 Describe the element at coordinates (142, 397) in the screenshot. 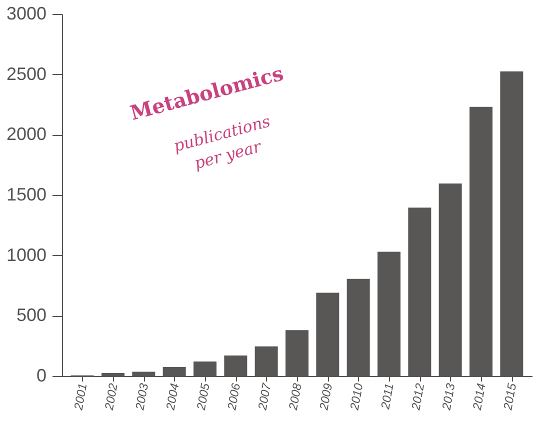

I see `x-tick-label: 2003` at that location.